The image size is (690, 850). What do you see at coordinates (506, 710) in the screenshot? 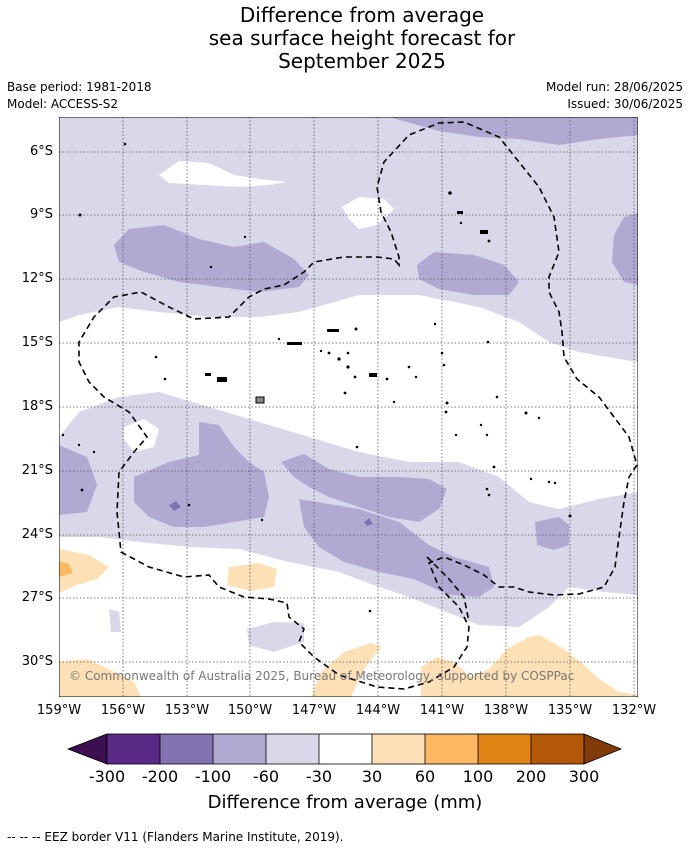
I see `lon-label-138w: 138°W` at bounding box center [506, 710].